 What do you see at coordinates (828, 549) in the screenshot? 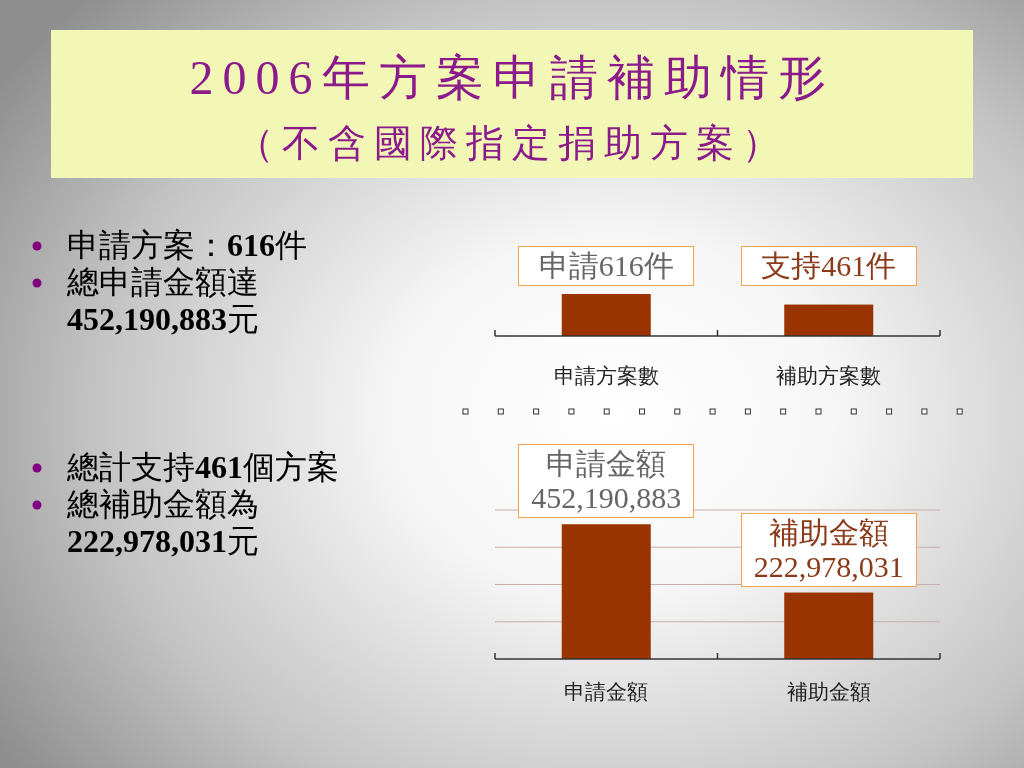
I see `data-label: 補助金額222,978,031` at bounding box center [828, 549].